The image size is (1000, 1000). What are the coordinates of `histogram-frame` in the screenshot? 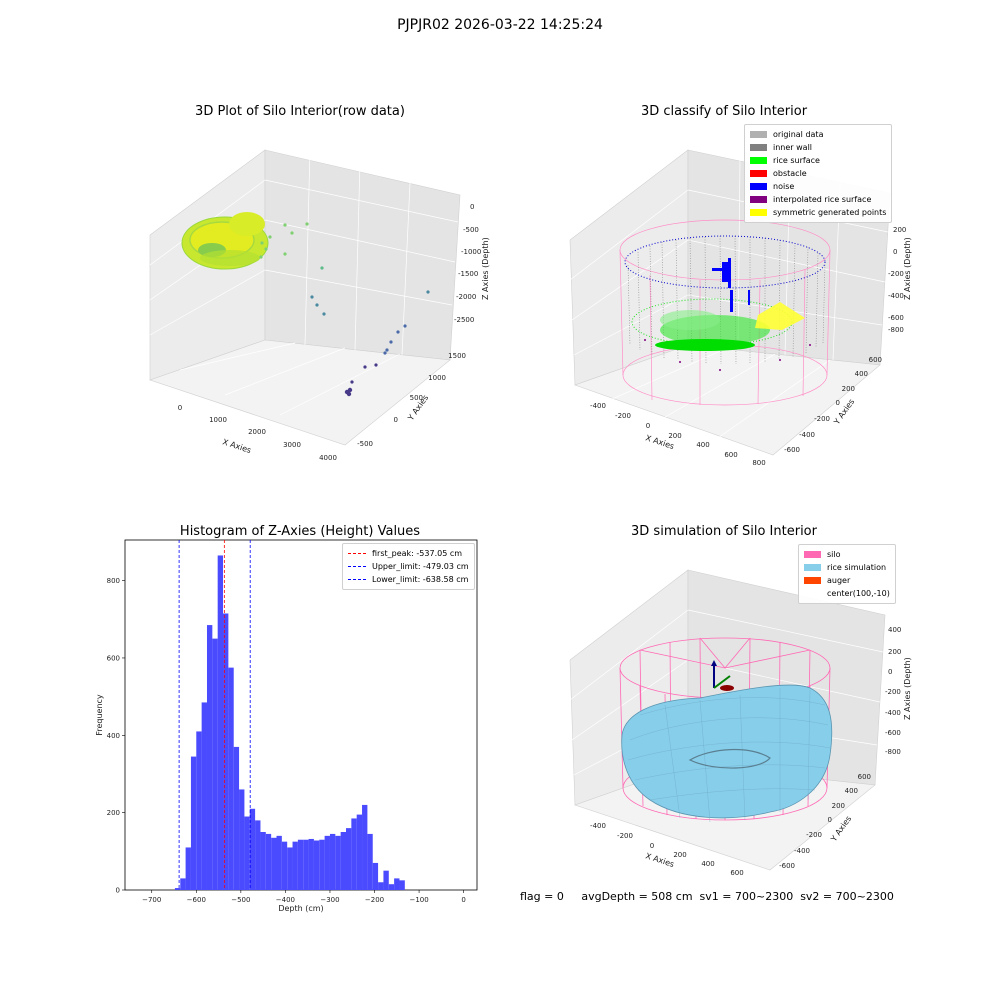 It's located at (301, 715).